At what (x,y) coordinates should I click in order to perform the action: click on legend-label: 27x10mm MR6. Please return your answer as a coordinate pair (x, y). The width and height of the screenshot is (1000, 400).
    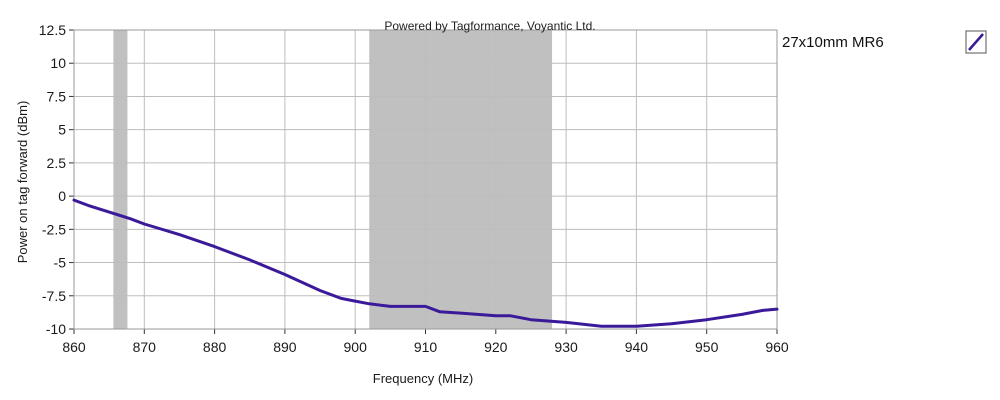
    Looking at the image, I should click on (833, 42).